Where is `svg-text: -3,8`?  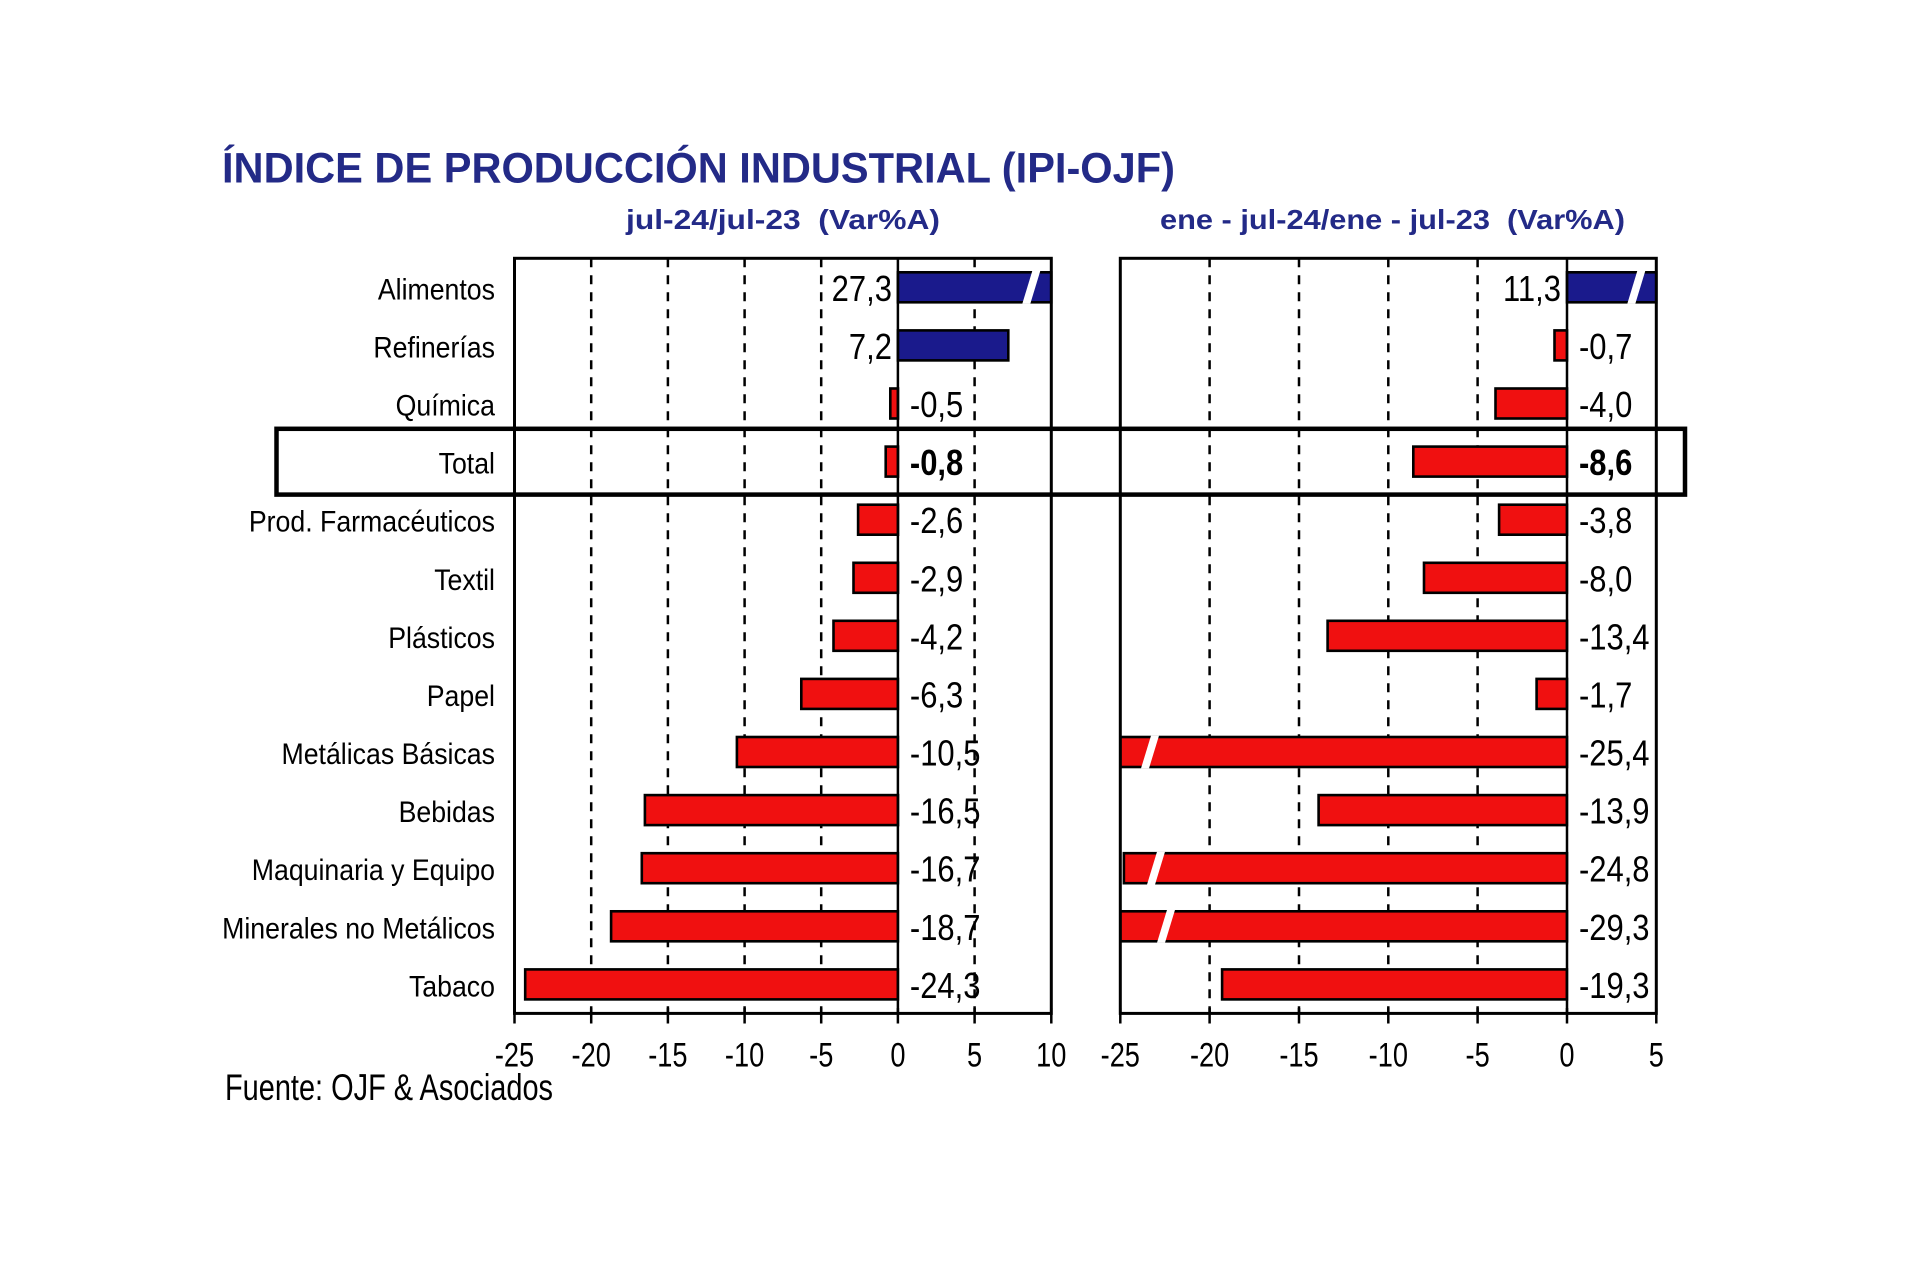
svg-text: -3,8 is located at coordinates (1605, 522).